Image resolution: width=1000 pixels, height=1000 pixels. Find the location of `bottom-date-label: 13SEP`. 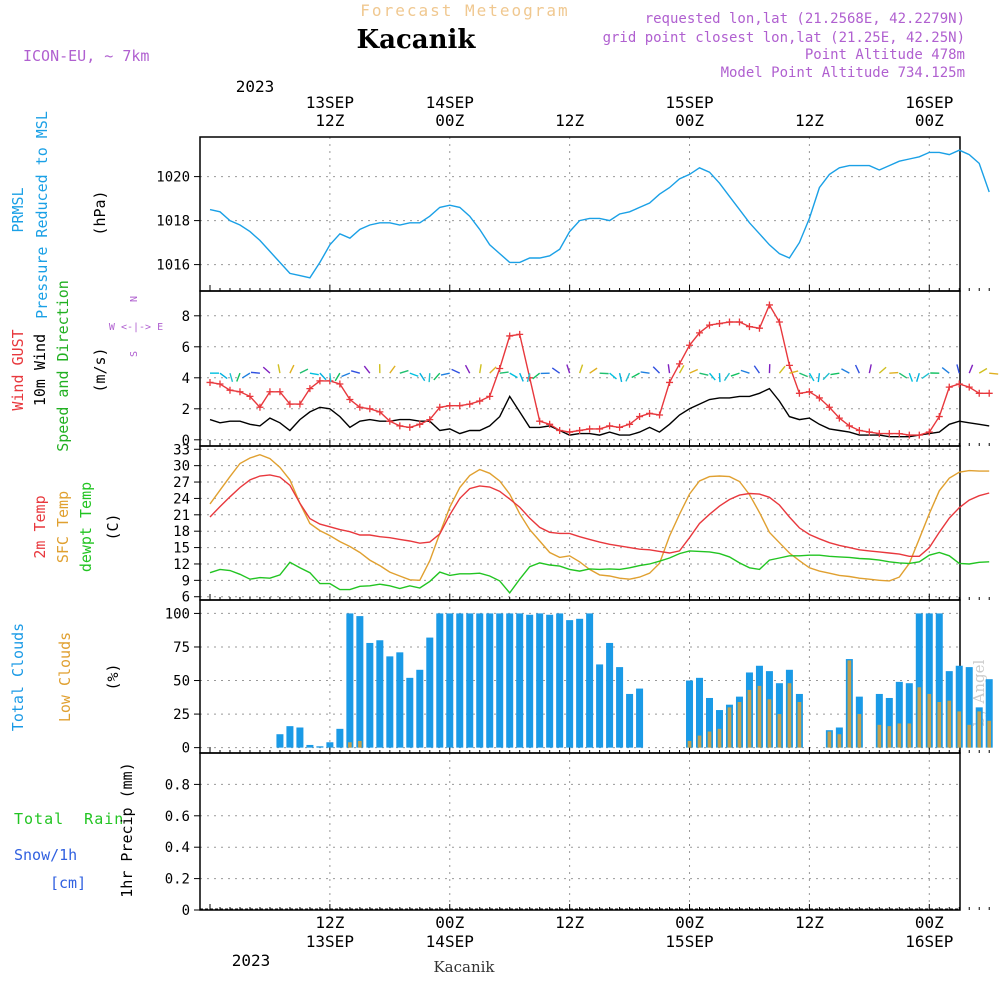

bottom-date-label: 13SEP is located at coordinates (330, 941).